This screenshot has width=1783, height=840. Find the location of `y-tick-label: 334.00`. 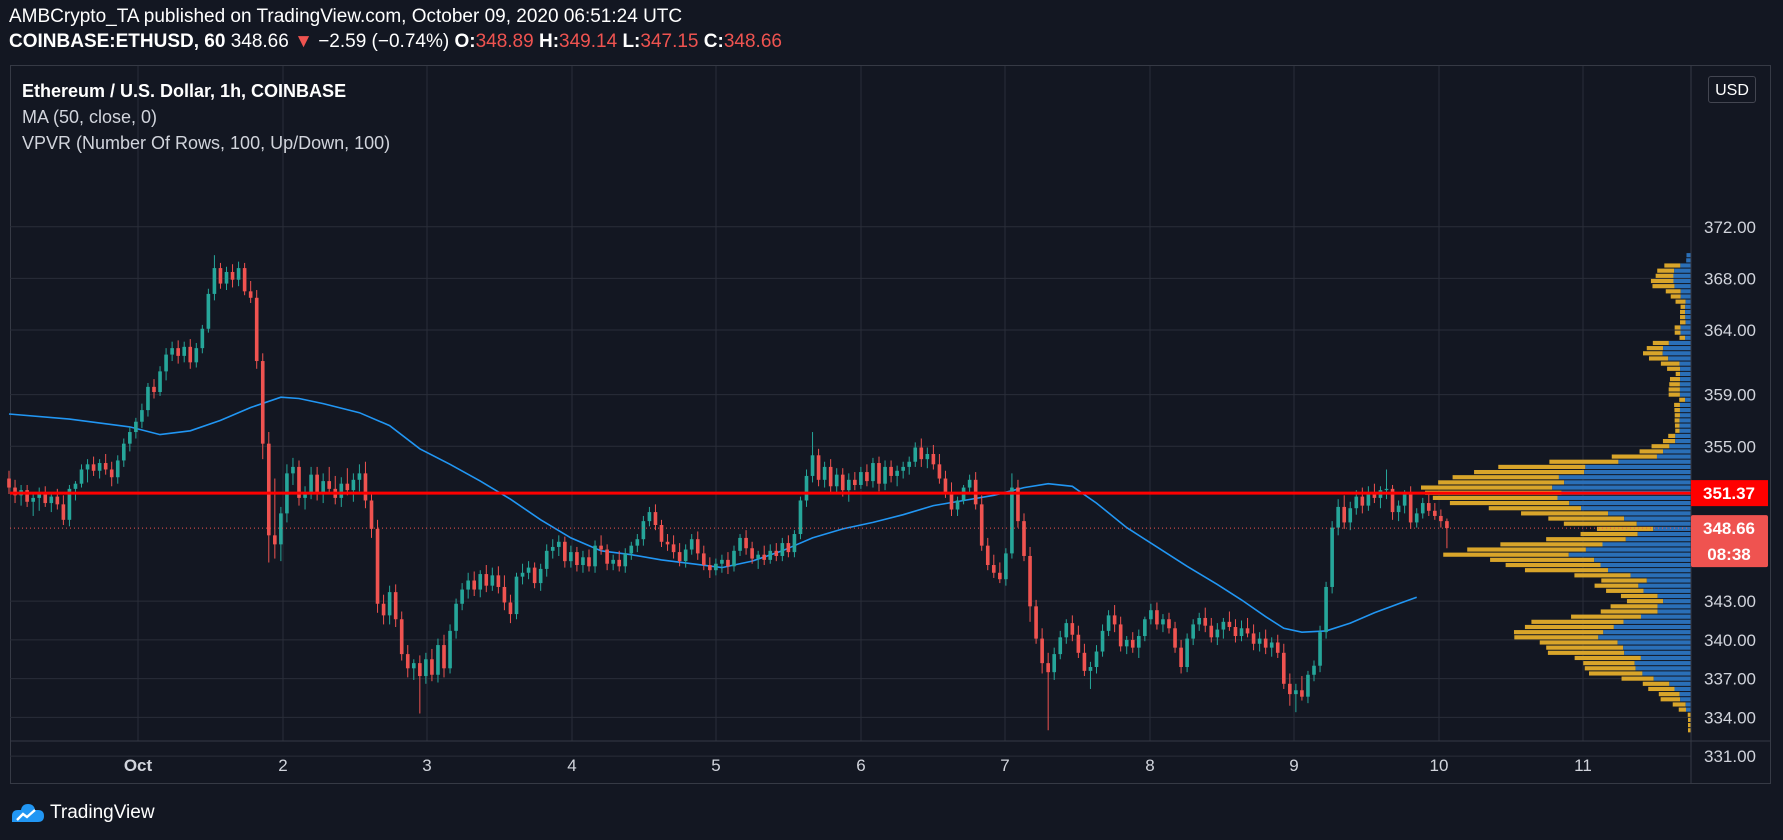

y-tick-label: 334.00 is located at coordinates (1730, 717).